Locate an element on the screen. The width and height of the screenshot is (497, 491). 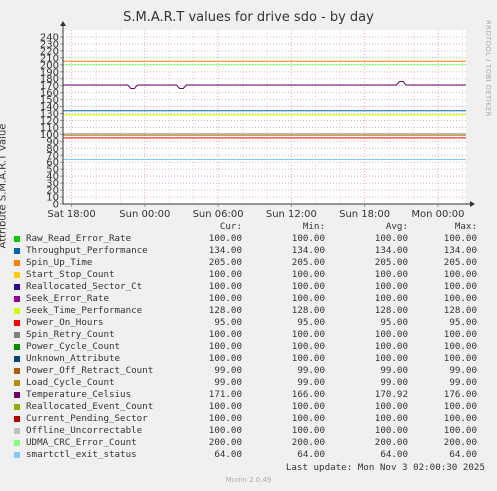
legend-avg-value: 64.00 is located at coordinates (394, 454).